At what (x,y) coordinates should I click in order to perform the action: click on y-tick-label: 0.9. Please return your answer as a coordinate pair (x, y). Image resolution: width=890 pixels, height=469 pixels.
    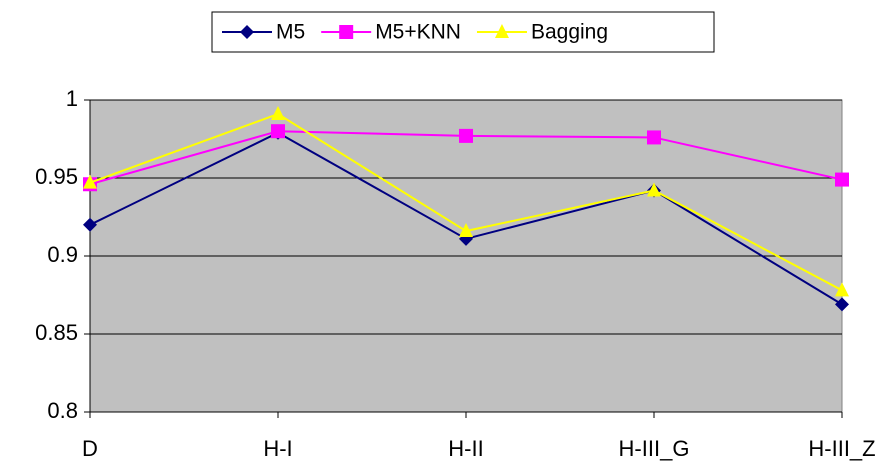
    Looking at the image, I should click on (62, 254).